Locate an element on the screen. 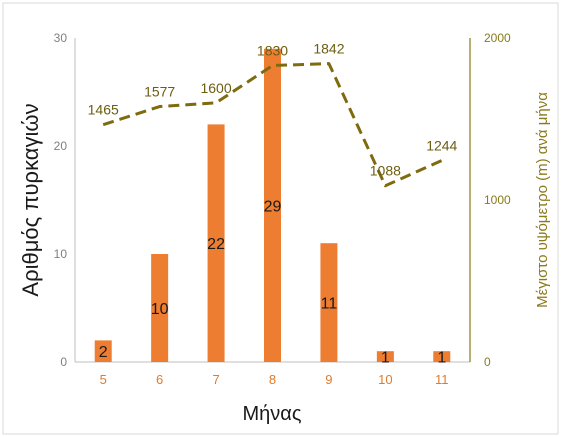 The width and height of the screenshot is (561, 437). y-tick-label: 10 is located at coordinates (61, 254).